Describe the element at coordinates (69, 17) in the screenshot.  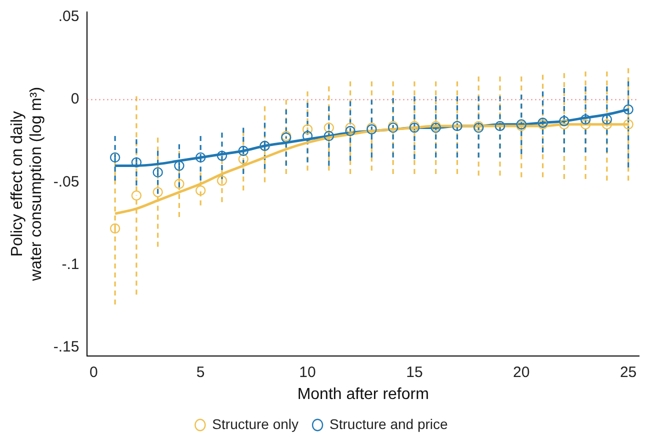
I see `y-tick-label: .05` at that location.